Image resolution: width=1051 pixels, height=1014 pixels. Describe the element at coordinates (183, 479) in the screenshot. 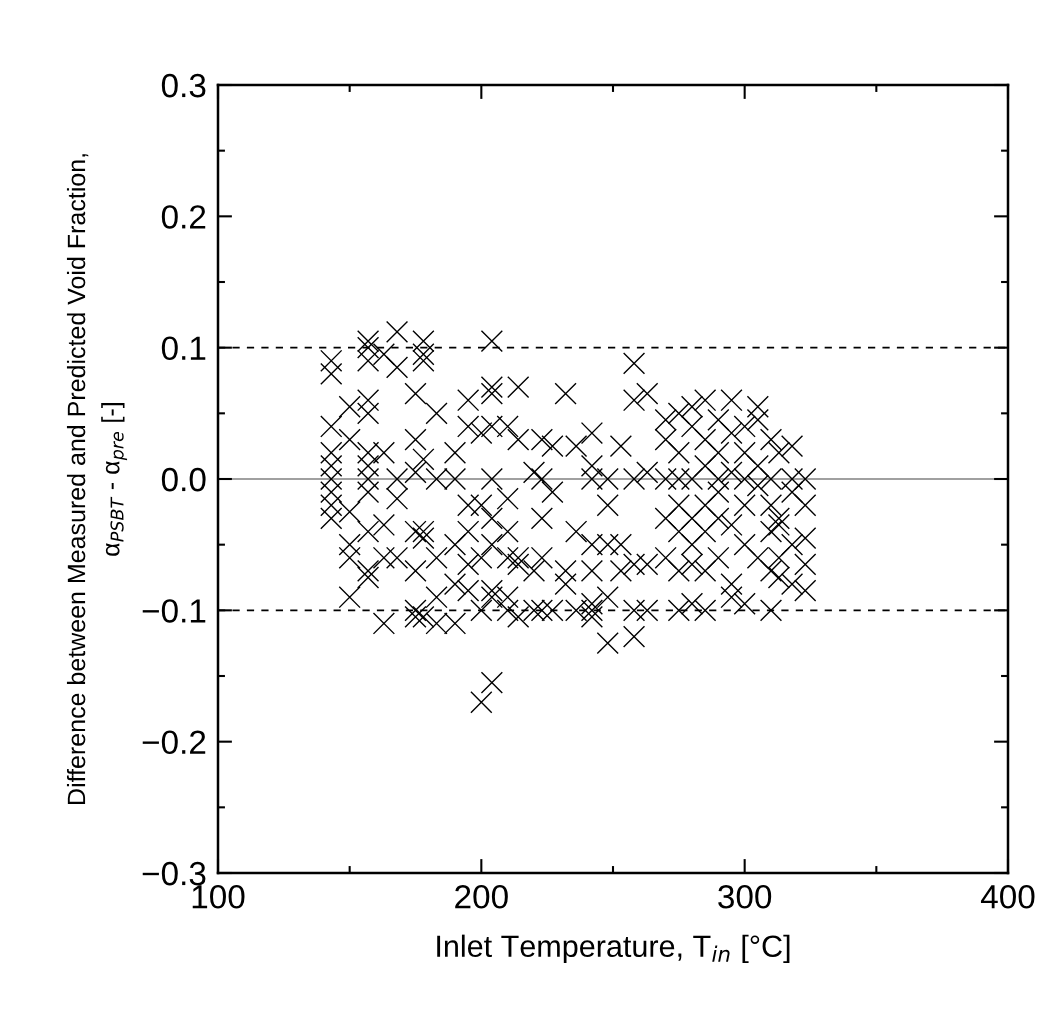

I see `y-tick-label: 0.0` at that location.